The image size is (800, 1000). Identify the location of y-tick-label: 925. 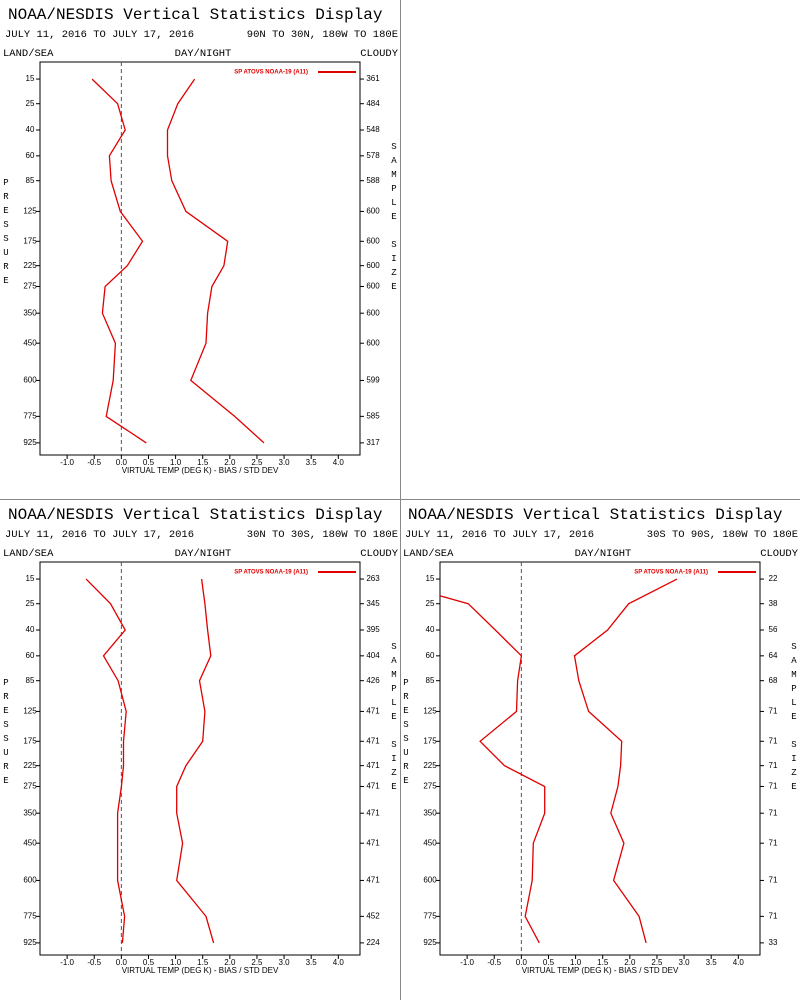
(30, 942).